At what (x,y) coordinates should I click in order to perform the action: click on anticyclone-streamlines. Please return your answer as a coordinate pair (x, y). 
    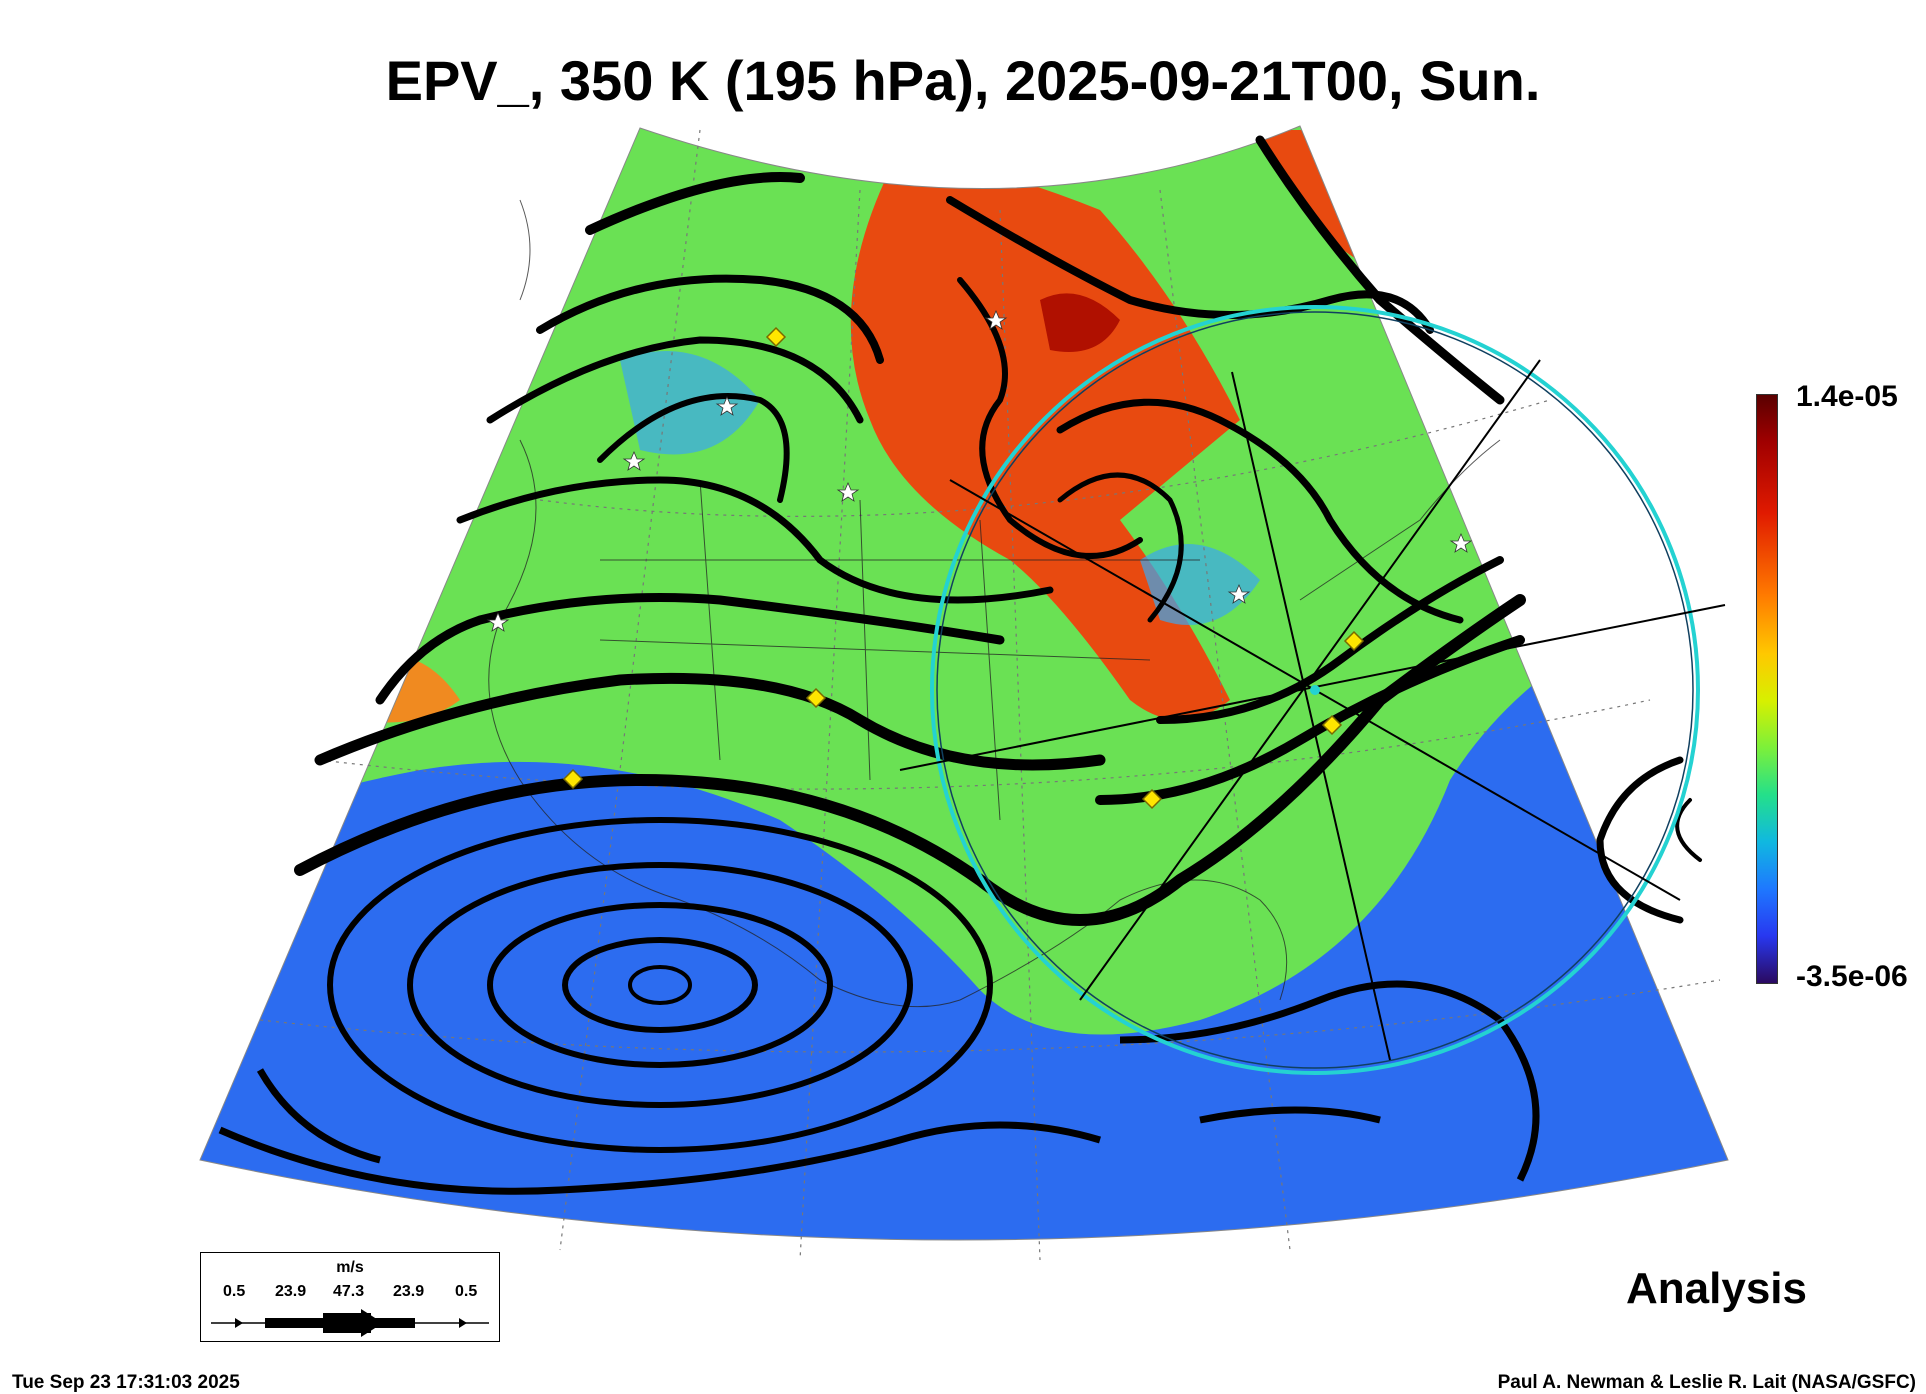
    Looking at the image, I should click on (660, 985).